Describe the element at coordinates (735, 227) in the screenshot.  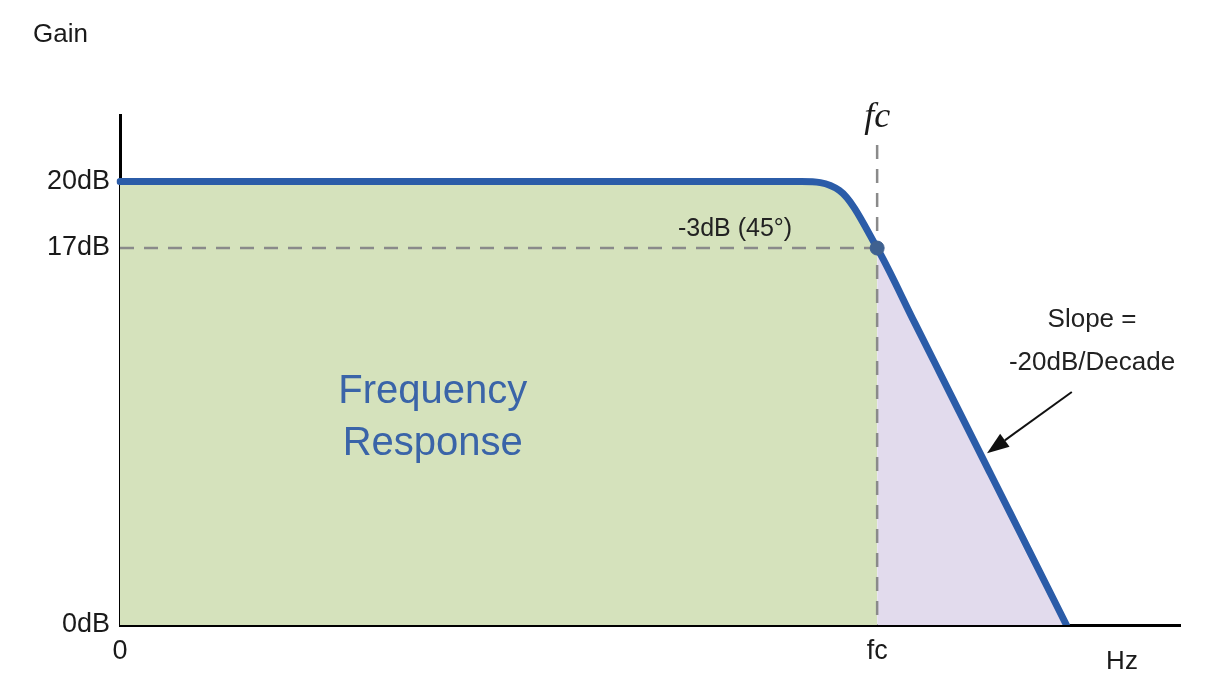
I see `ref-line-label: -3dB (45°)` at that location.